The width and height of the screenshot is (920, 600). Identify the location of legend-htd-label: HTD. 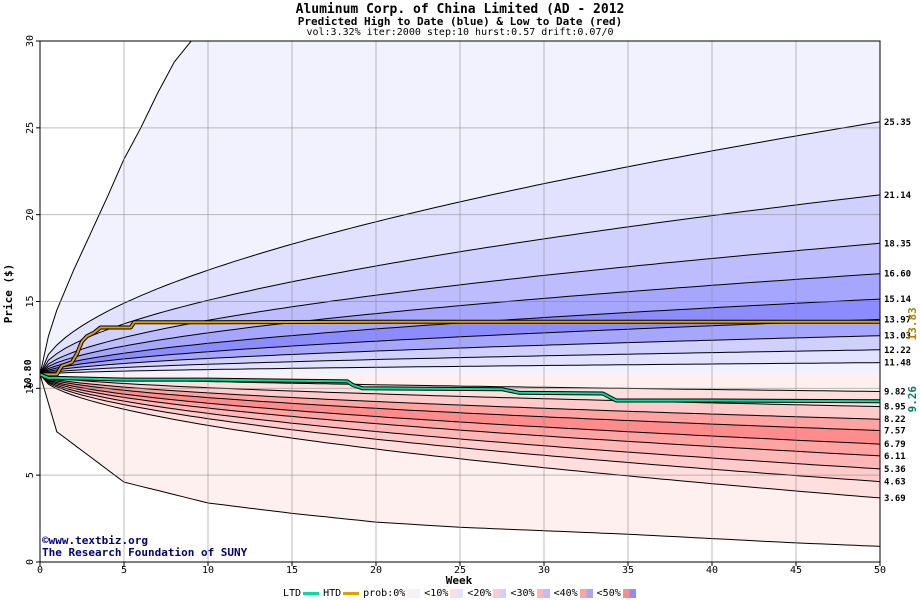
(332, 593).